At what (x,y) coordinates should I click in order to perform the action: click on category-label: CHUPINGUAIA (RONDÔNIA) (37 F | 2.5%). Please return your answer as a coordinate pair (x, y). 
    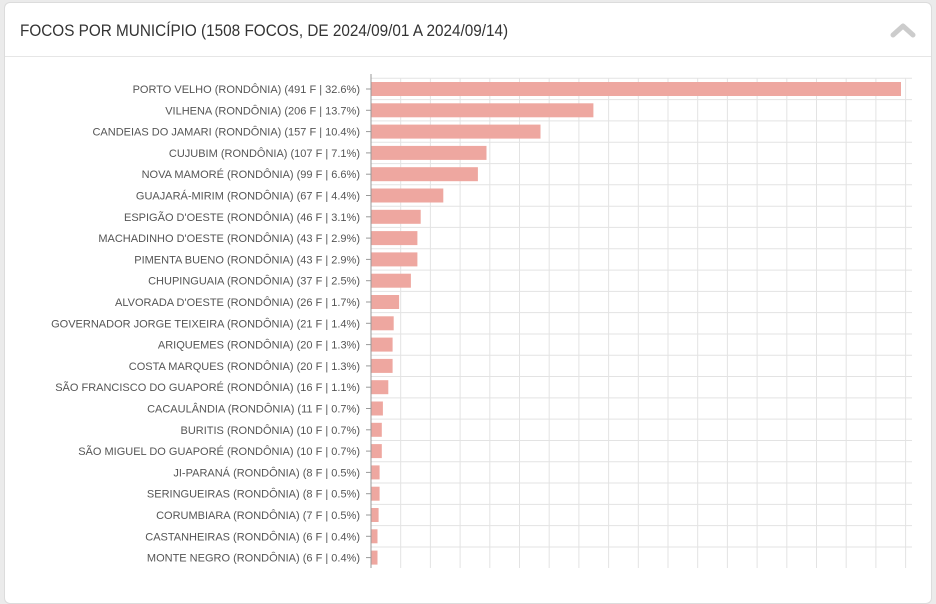
    Looking at the image, I should click on (254, 281).